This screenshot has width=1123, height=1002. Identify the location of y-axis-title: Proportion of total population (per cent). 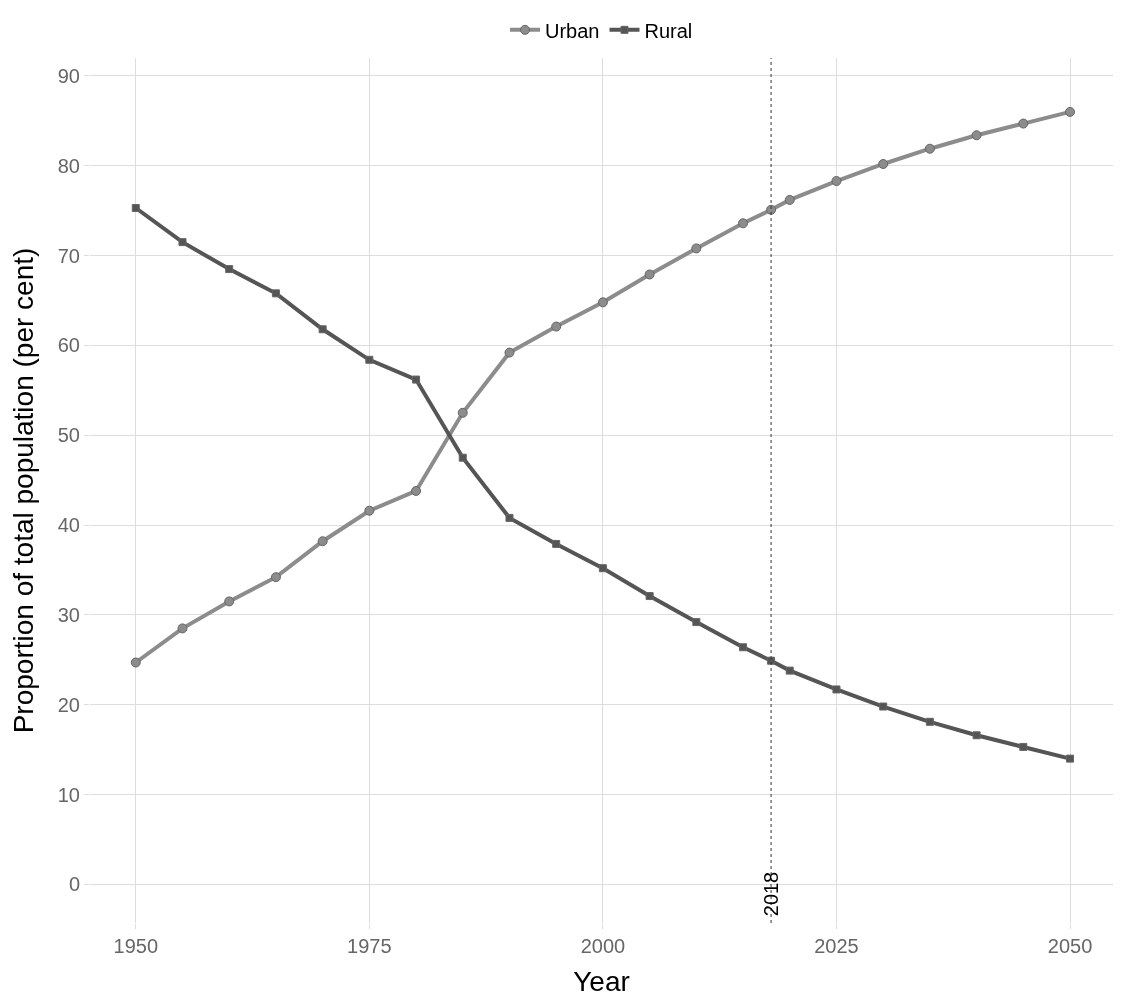
(24, 490).